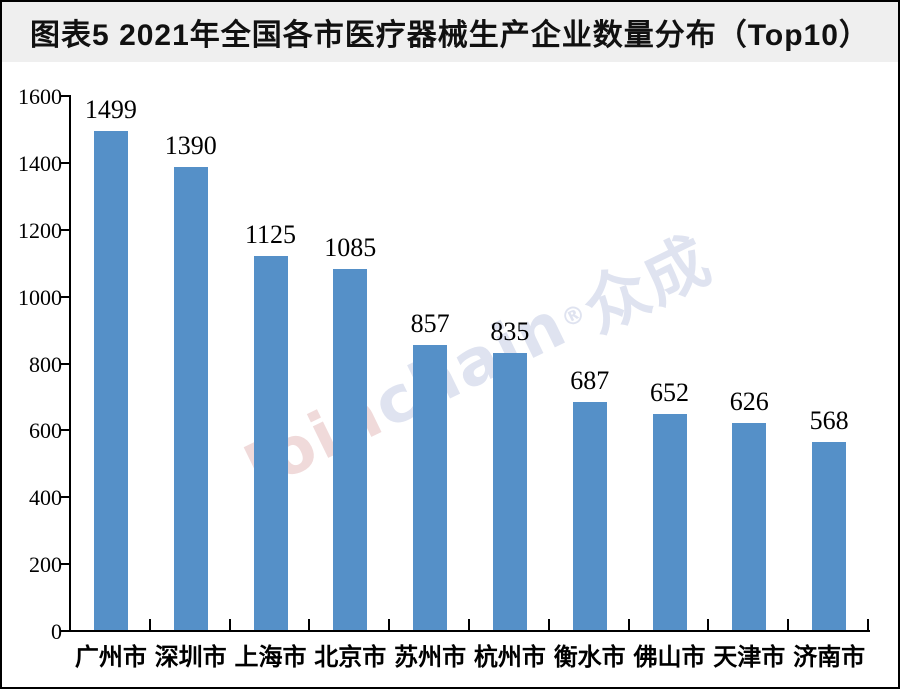  I want to click on bar-value-label: 1390, so click(190, 146).